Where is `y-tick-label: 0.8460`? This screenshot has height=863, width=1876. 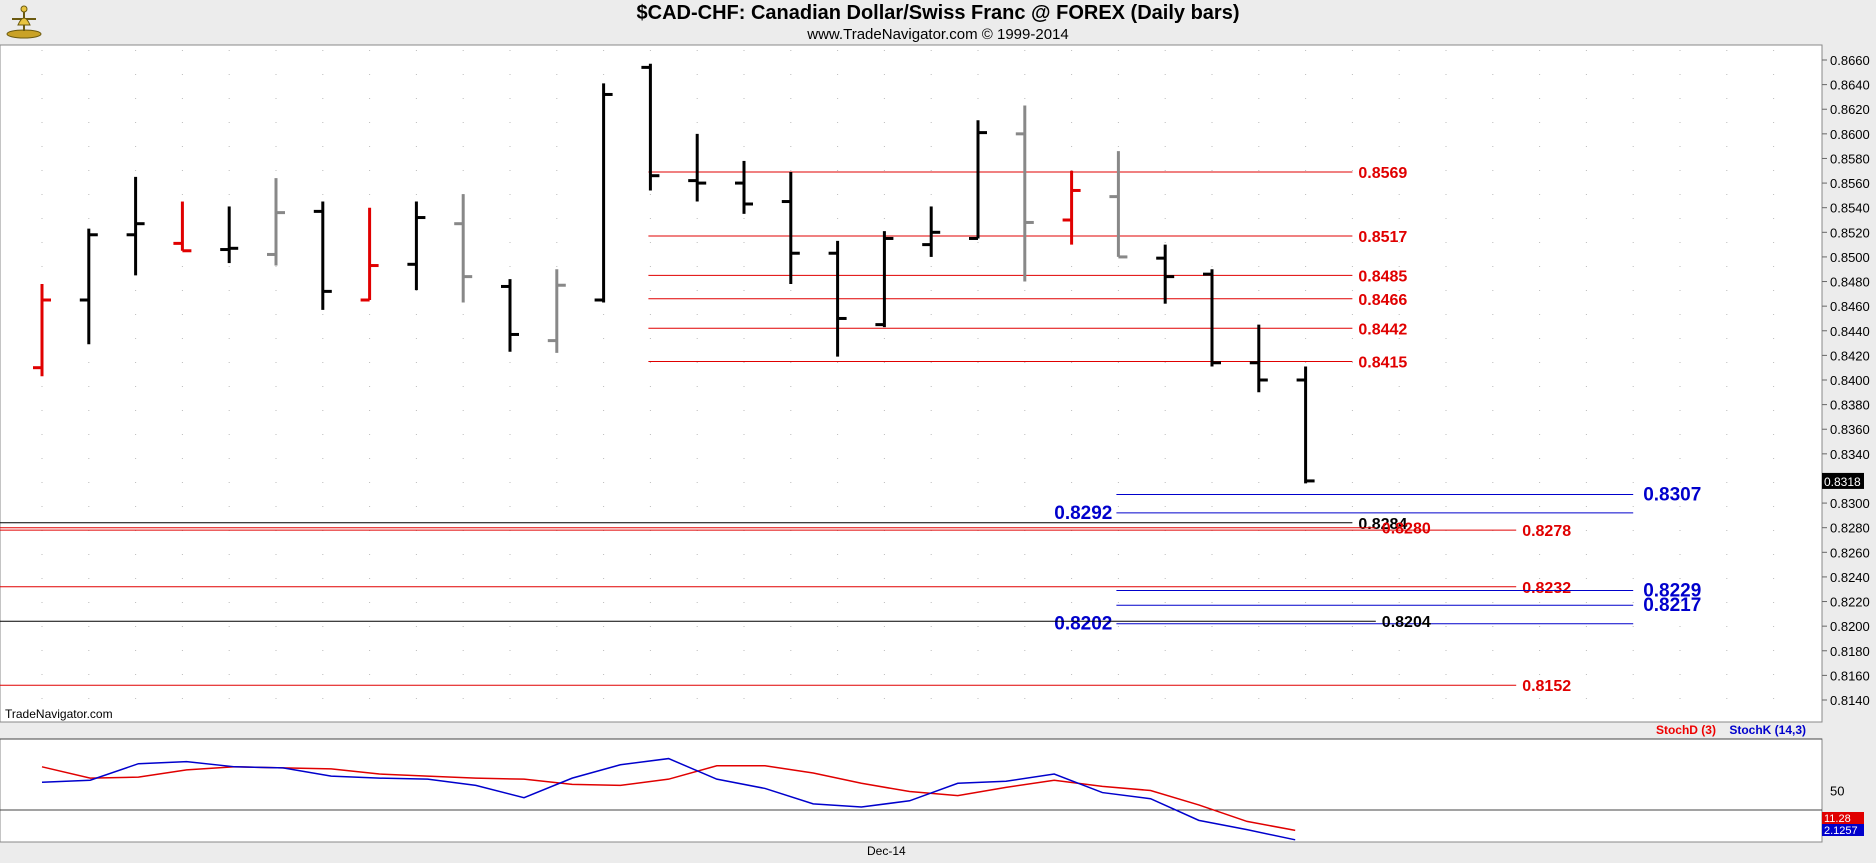
y-tick-label: 0.8460 is located at coordinates (1850, 306).